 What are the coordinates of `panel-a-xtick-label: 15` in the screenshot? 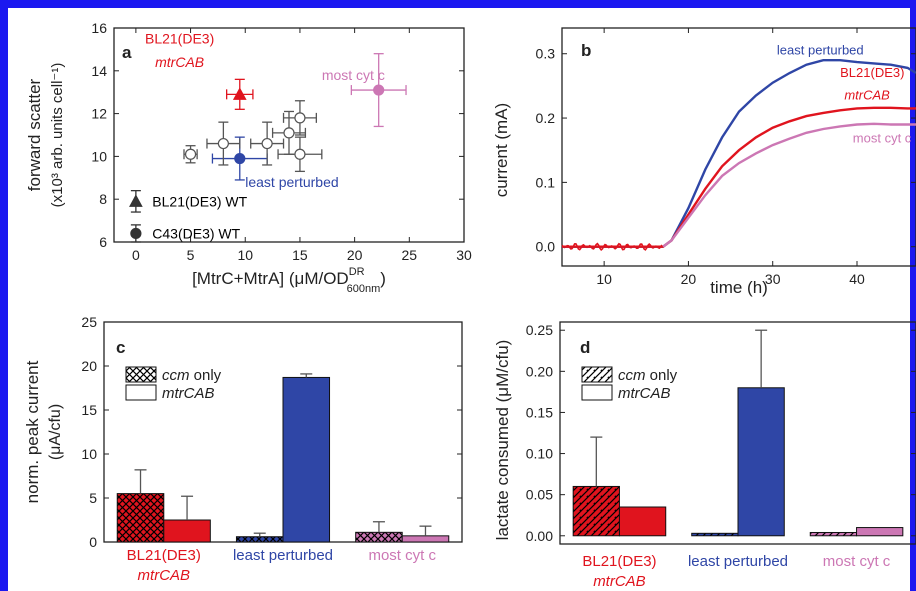 It's located at (300, 255).